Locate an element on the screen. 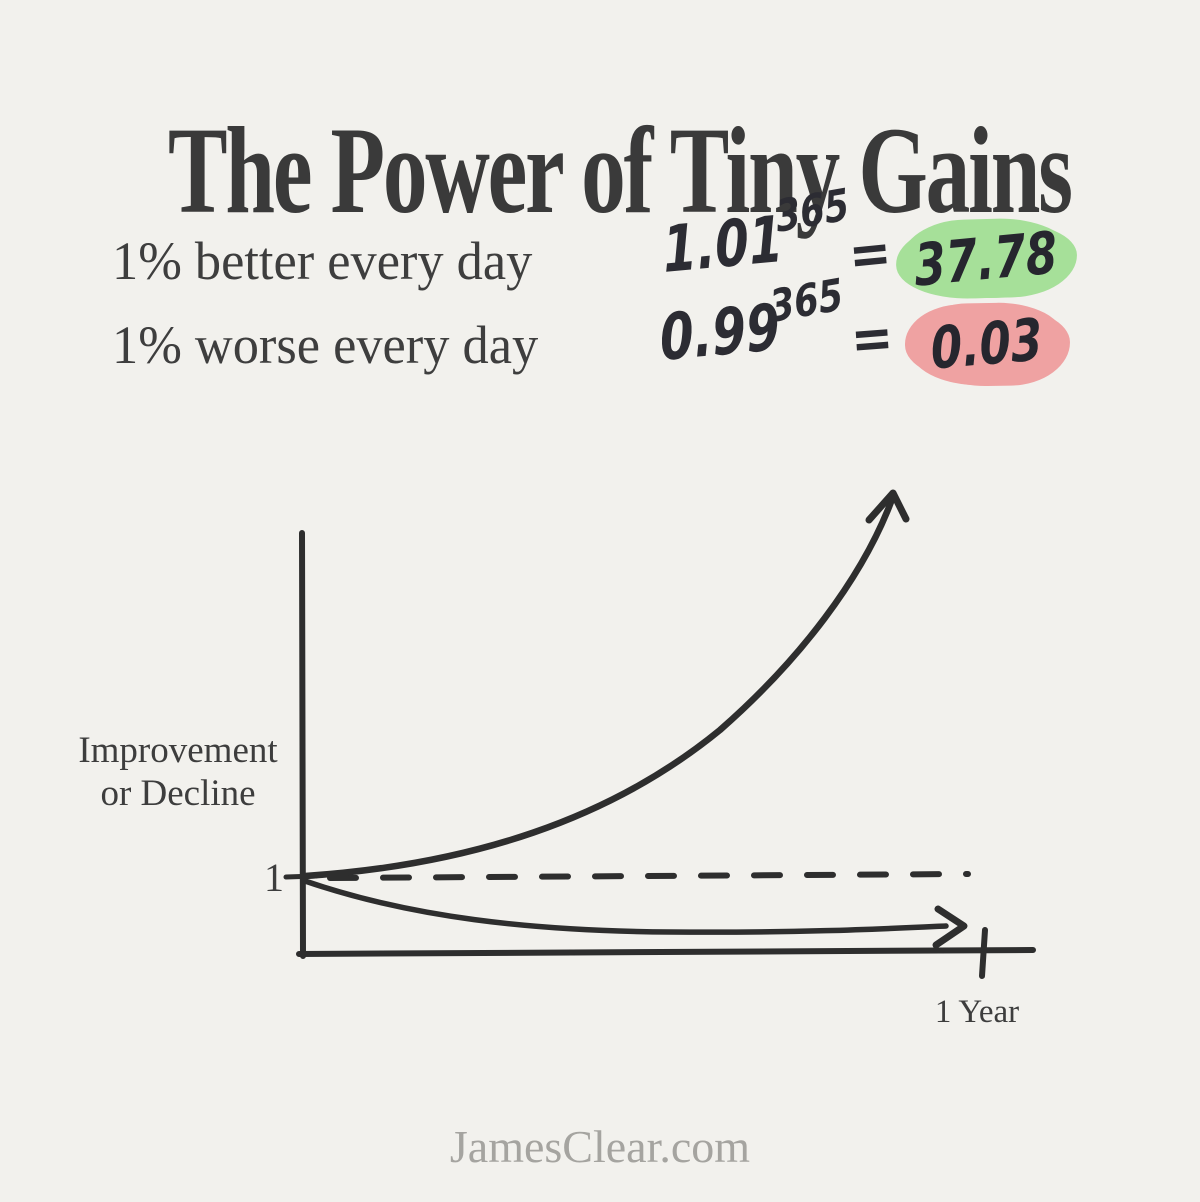 The width and height of the screenshot is (1200, 1202). footer-credit: JamesClear.com is located at coordinates (600, 1146).